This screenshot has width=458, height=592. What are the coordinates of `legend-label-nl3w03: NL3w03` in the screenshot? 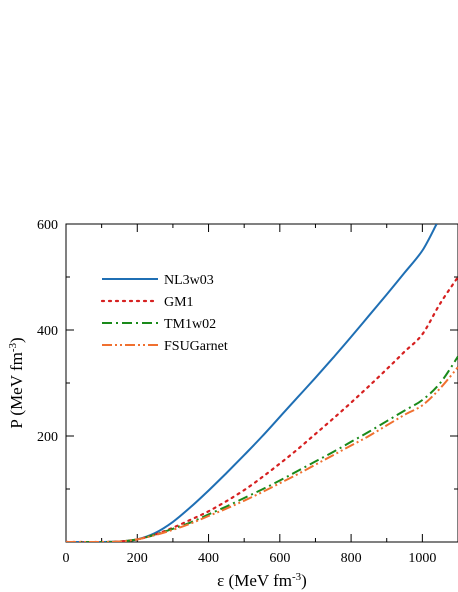 It's located at (189, 280).